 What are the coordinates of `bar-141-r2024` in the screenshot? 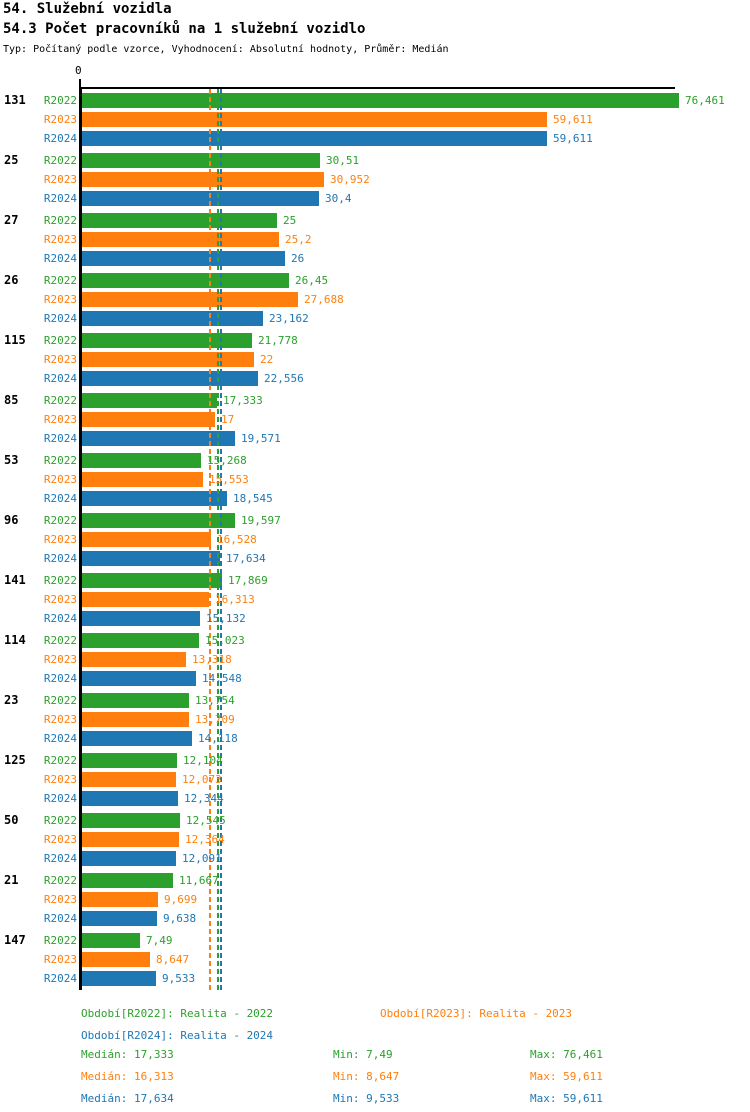 It's located at (141, 618).